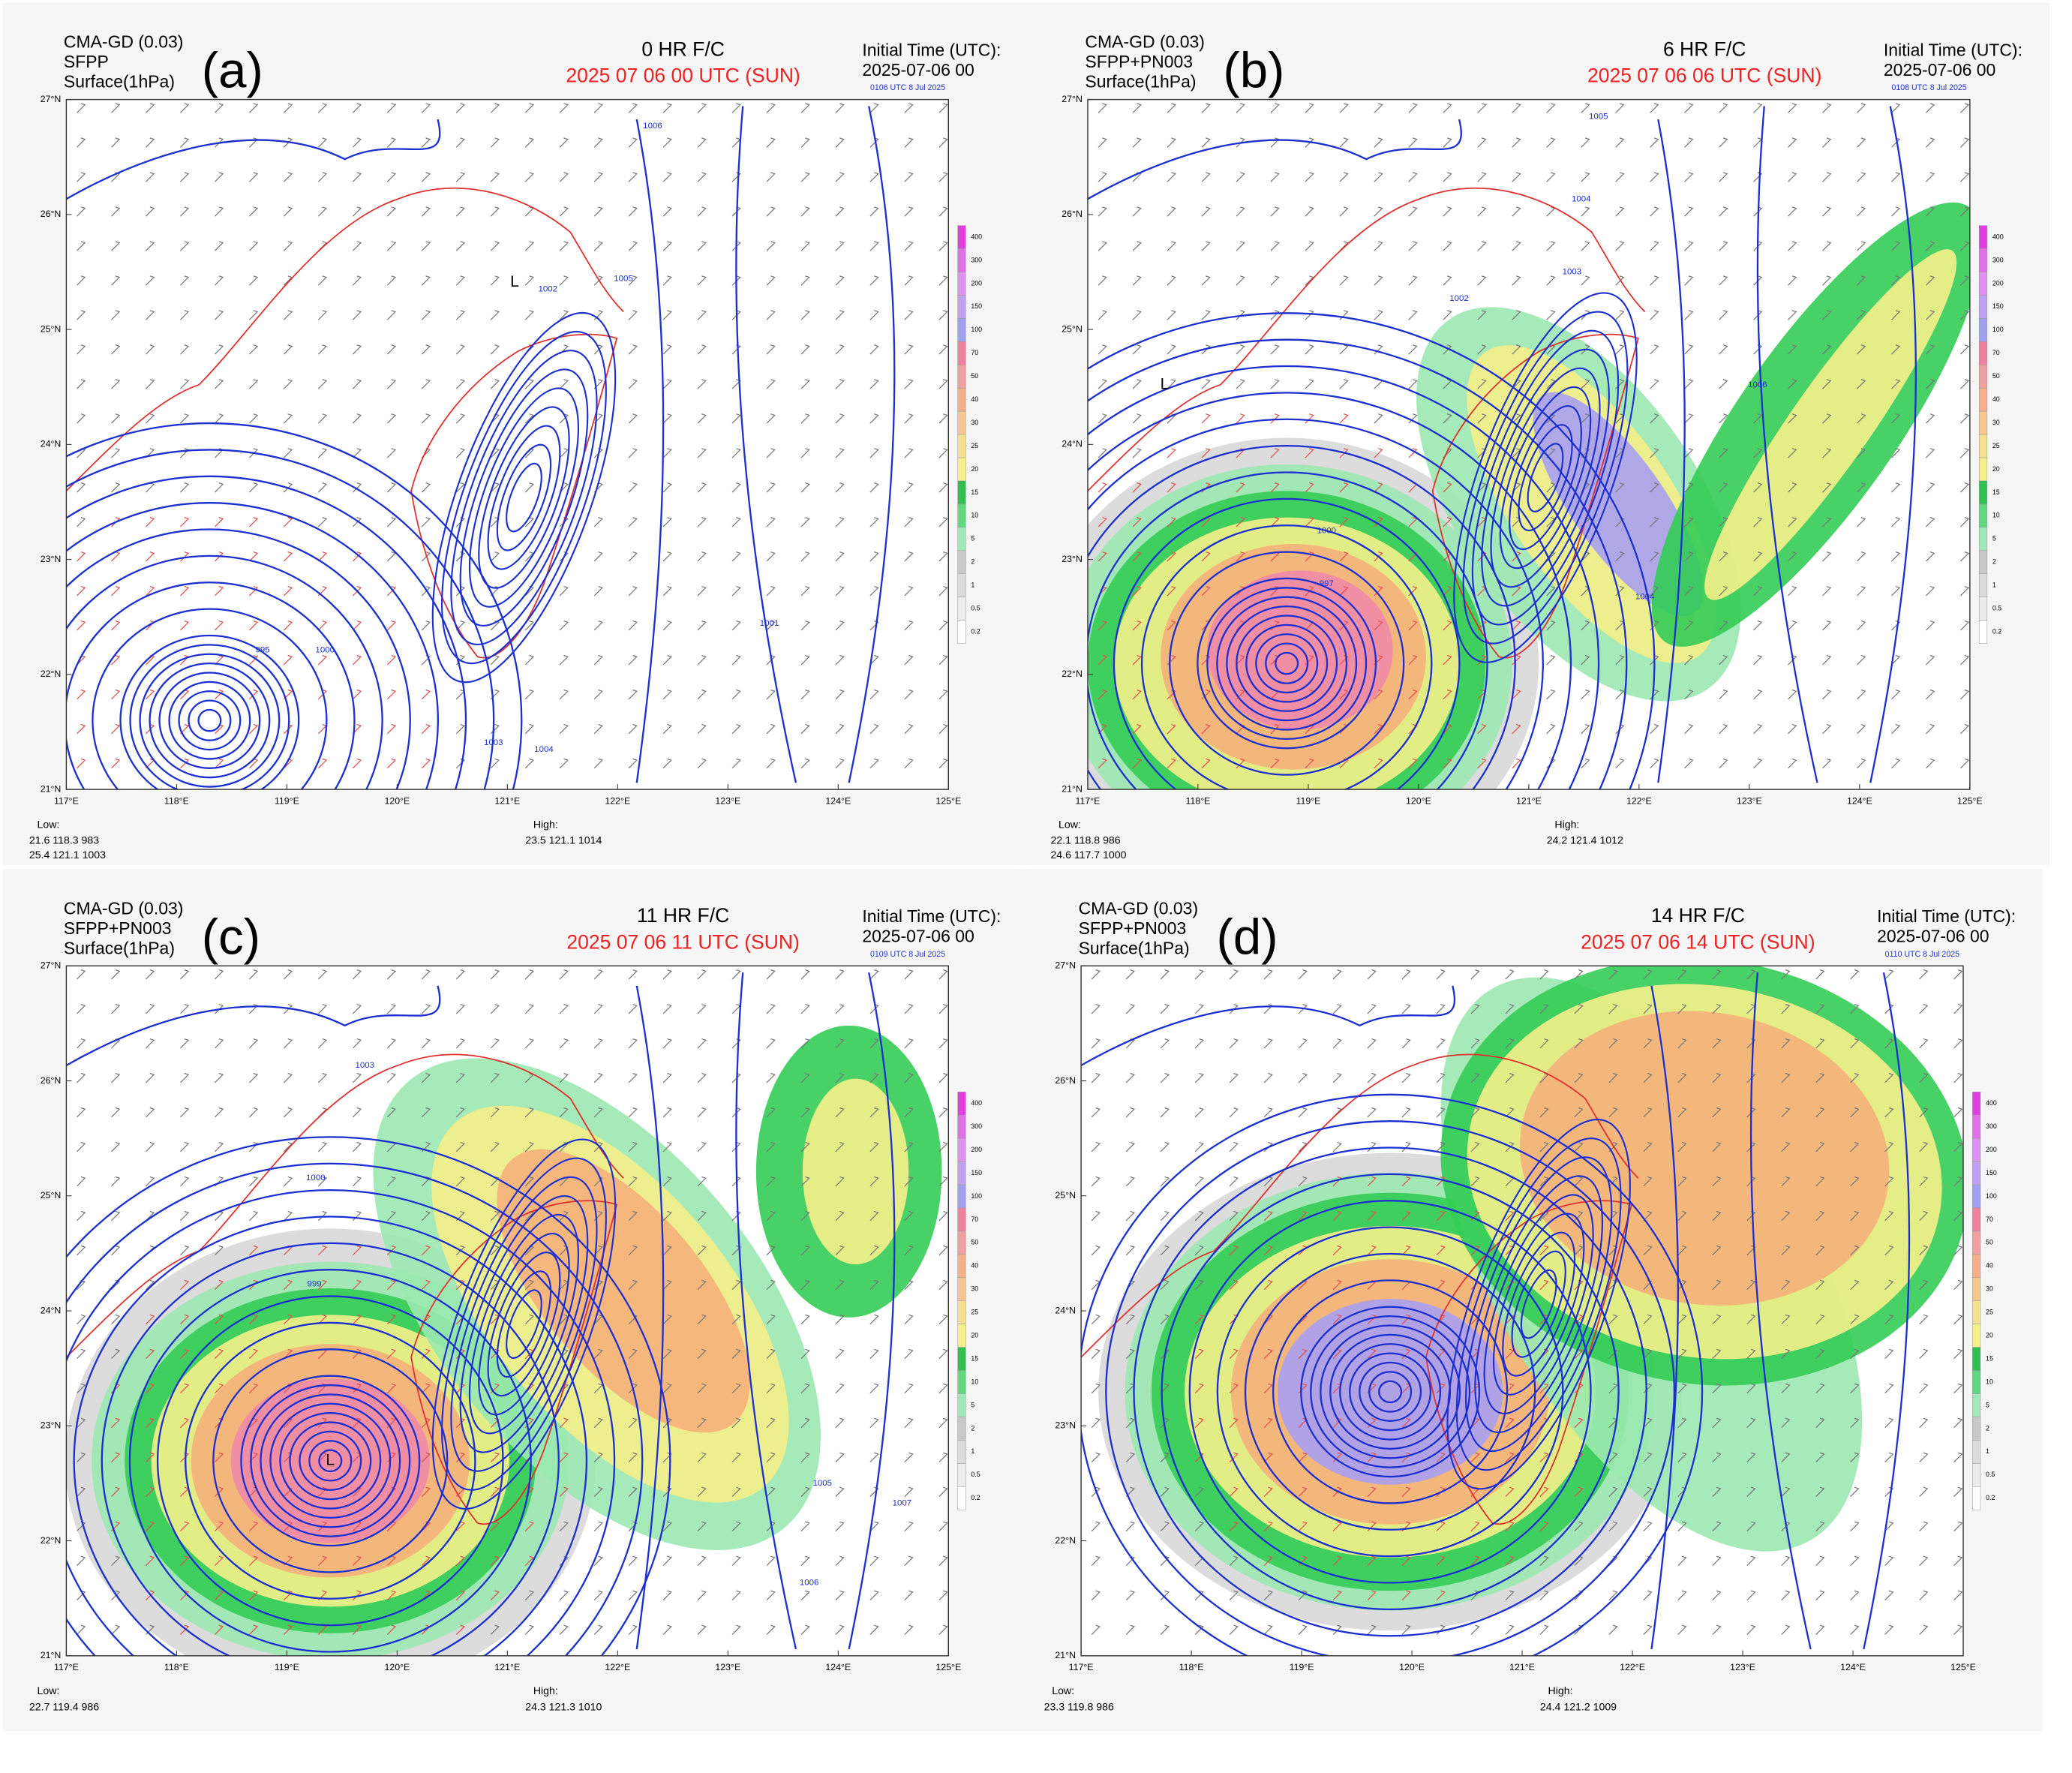  Describe the element at coordinates (1145, 42) in the screenshot. I see `model: CMA-GD (0.03)` at that location.